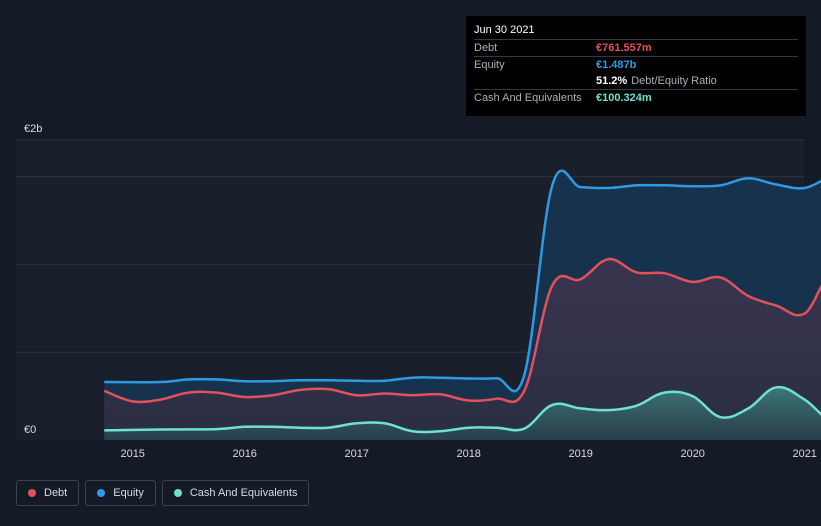 Image resolution: width=821 pixels, height=526 pixels. What do you see at coordinates (32, 493) in the screenshot?
I see `debt-dot-icon` at bounding box center [32, 493].